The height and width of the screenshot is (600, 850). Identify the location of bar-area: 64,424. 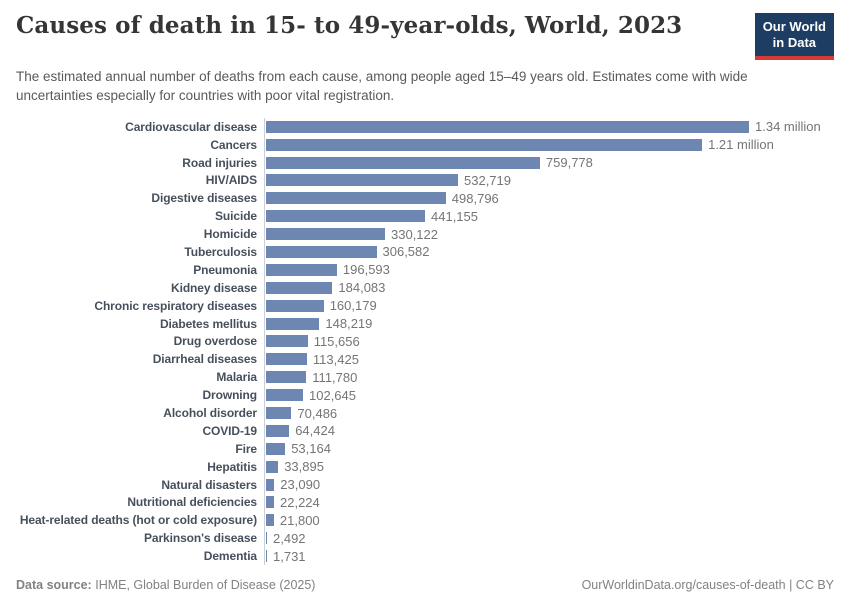
(557, 430).